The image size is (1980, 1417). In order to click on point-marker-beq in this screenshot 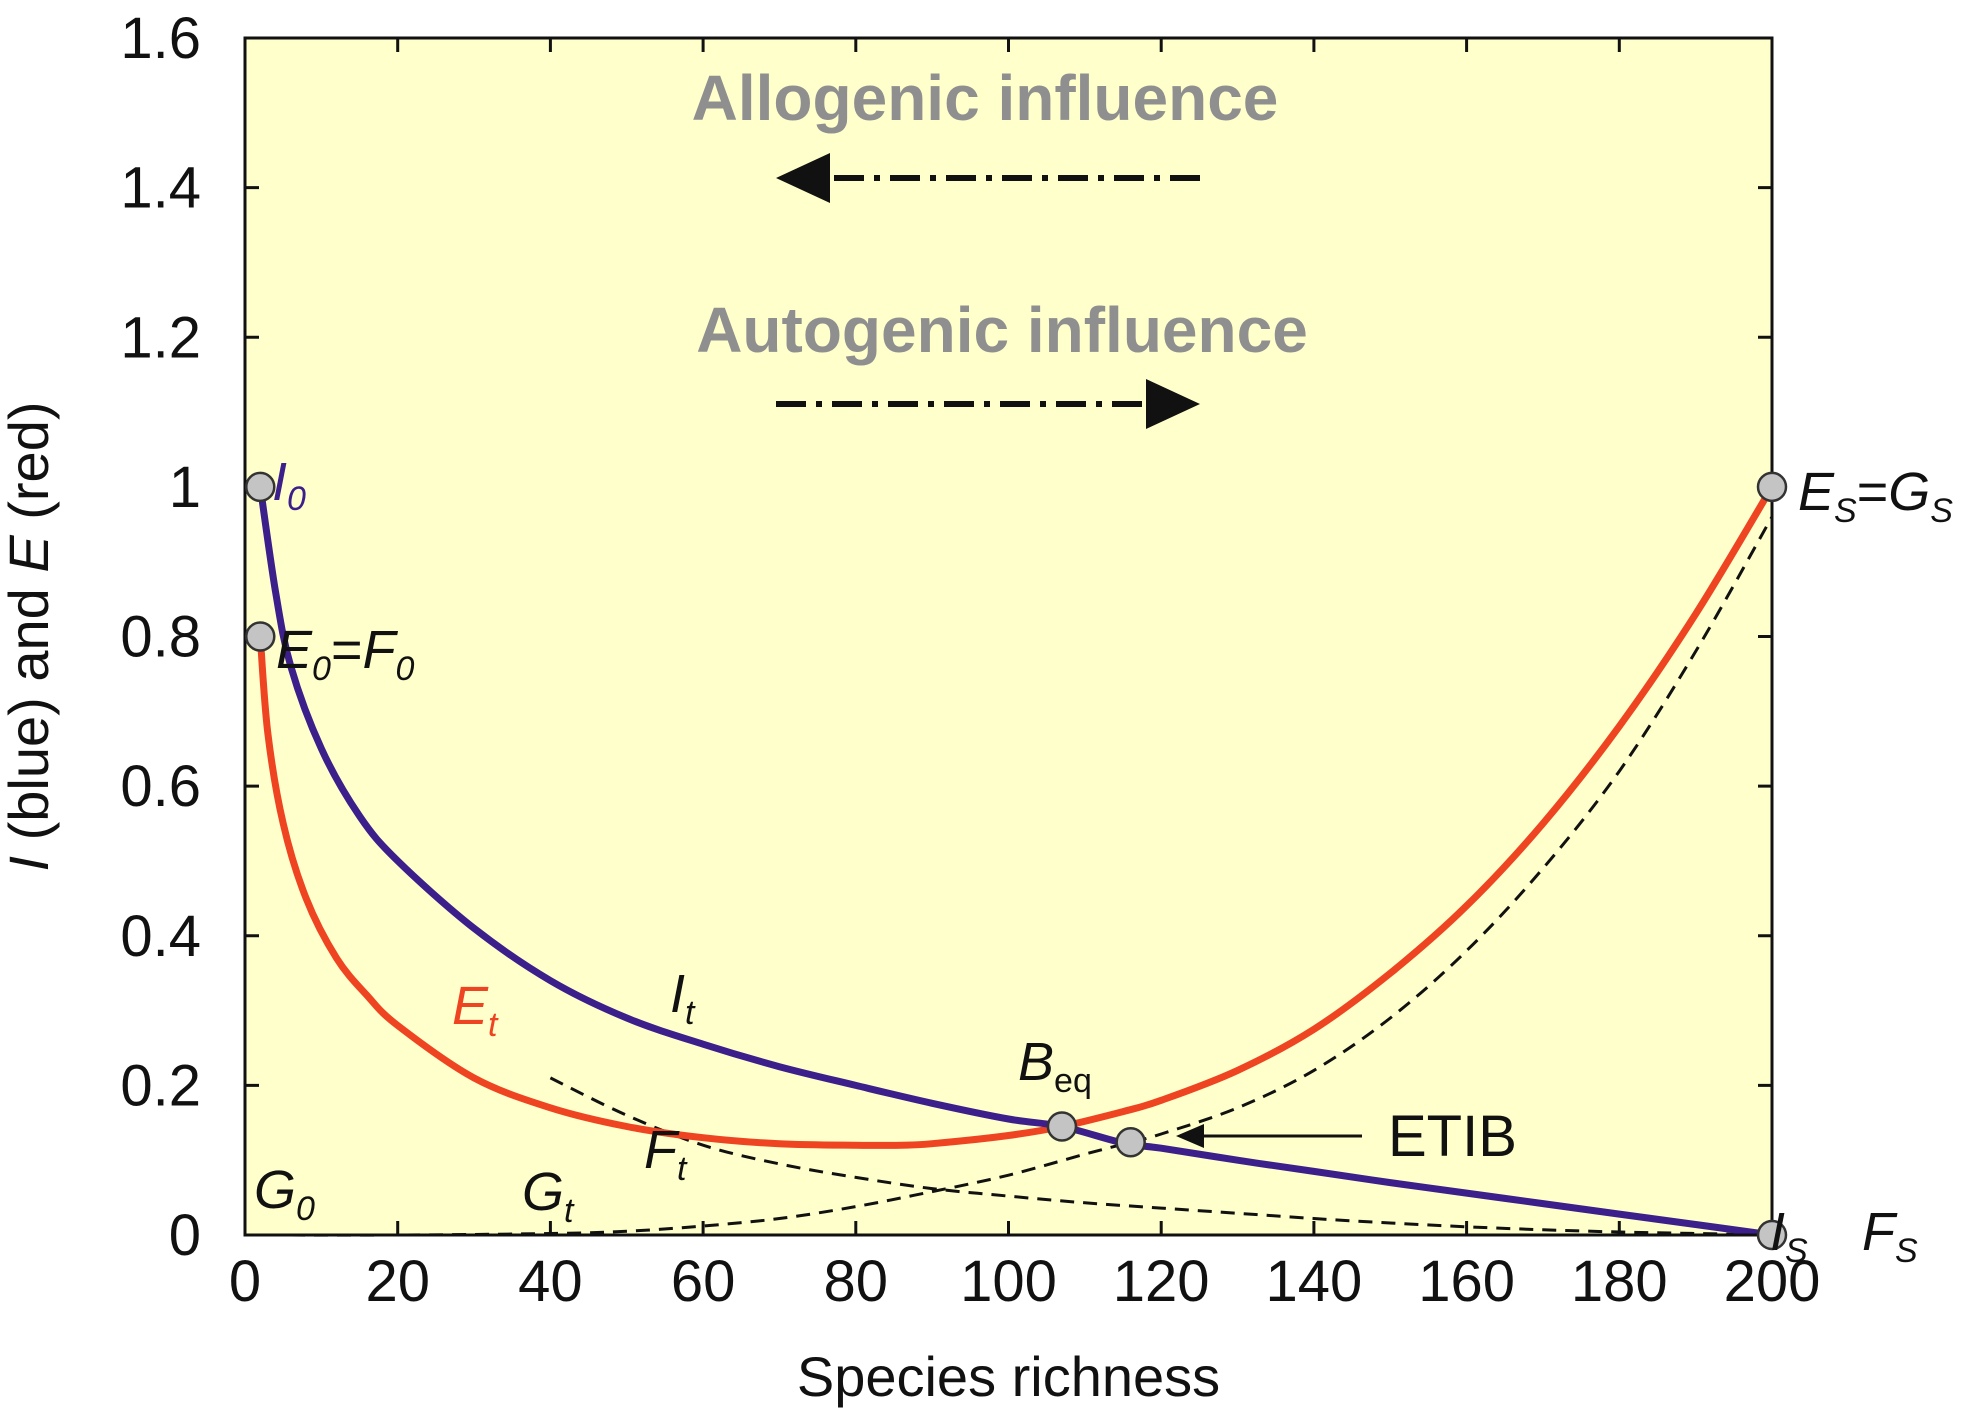, I will do `click(1062, 1126)`.